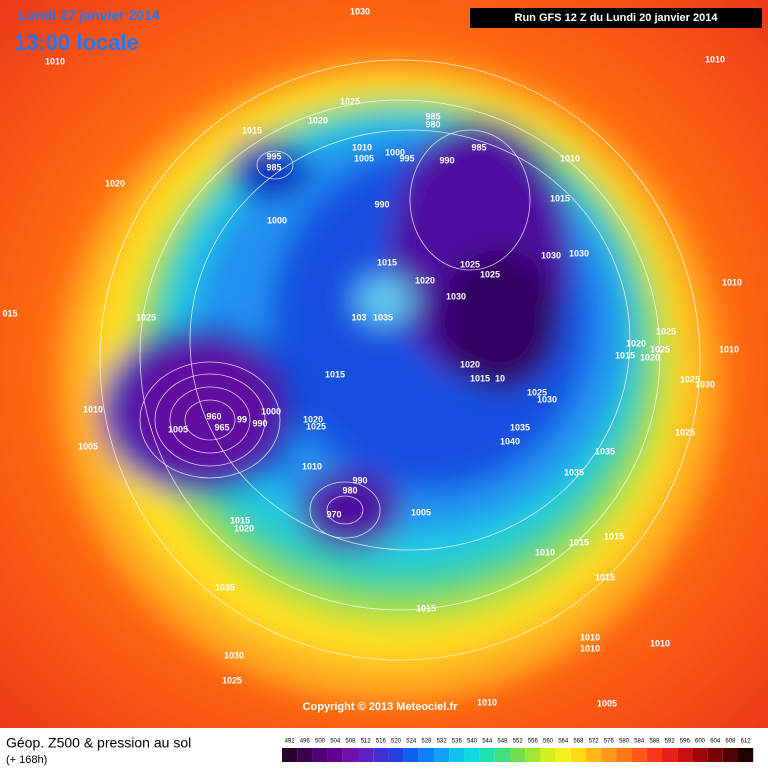  I want to click on scale-label: 500, so click(320, 742).